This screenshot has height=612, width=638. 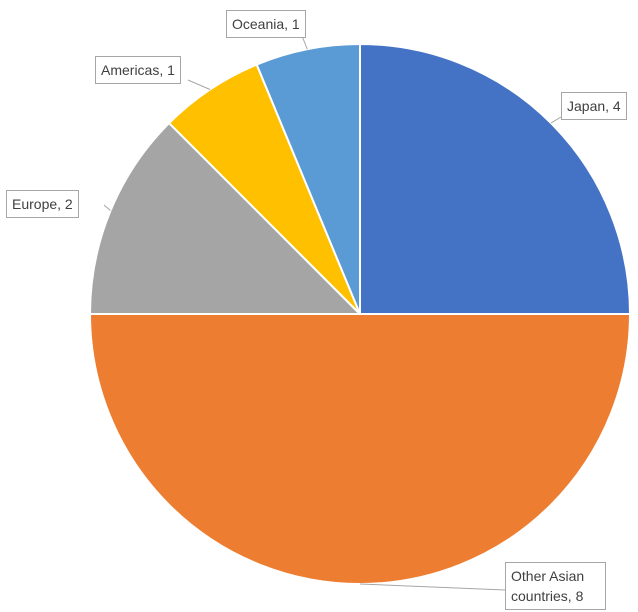 What do you see at coordinates (556, 120) in the screenshot?
I see `leader-line-japan` at bounding box center [556, 120].